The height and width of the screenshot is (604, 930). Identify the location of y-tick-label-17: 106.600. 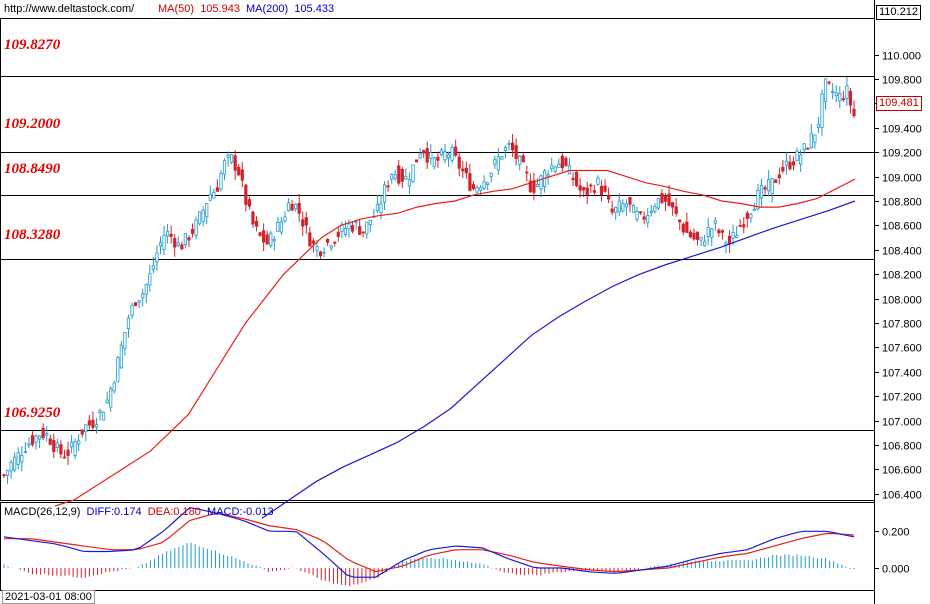
(902, 471).